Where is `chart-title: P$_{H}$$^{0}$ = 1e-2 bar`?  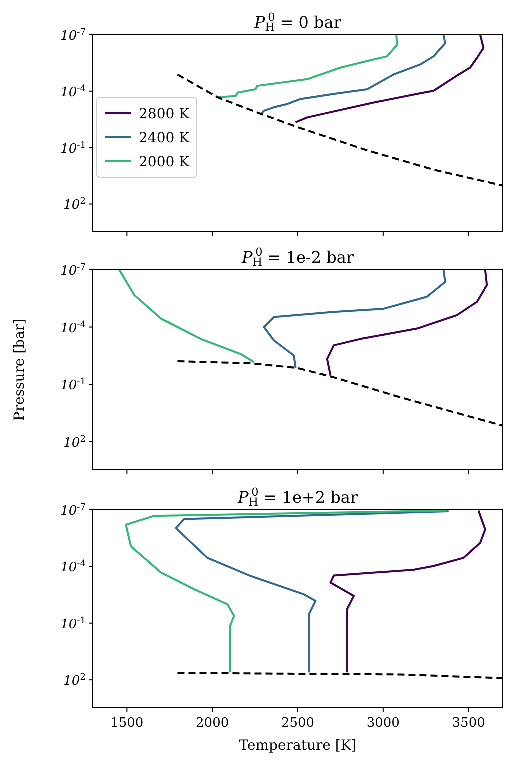
chart-title: P$_{H}$$^{0}$ = 1e-2 bar is located at coordinates (297, 257).